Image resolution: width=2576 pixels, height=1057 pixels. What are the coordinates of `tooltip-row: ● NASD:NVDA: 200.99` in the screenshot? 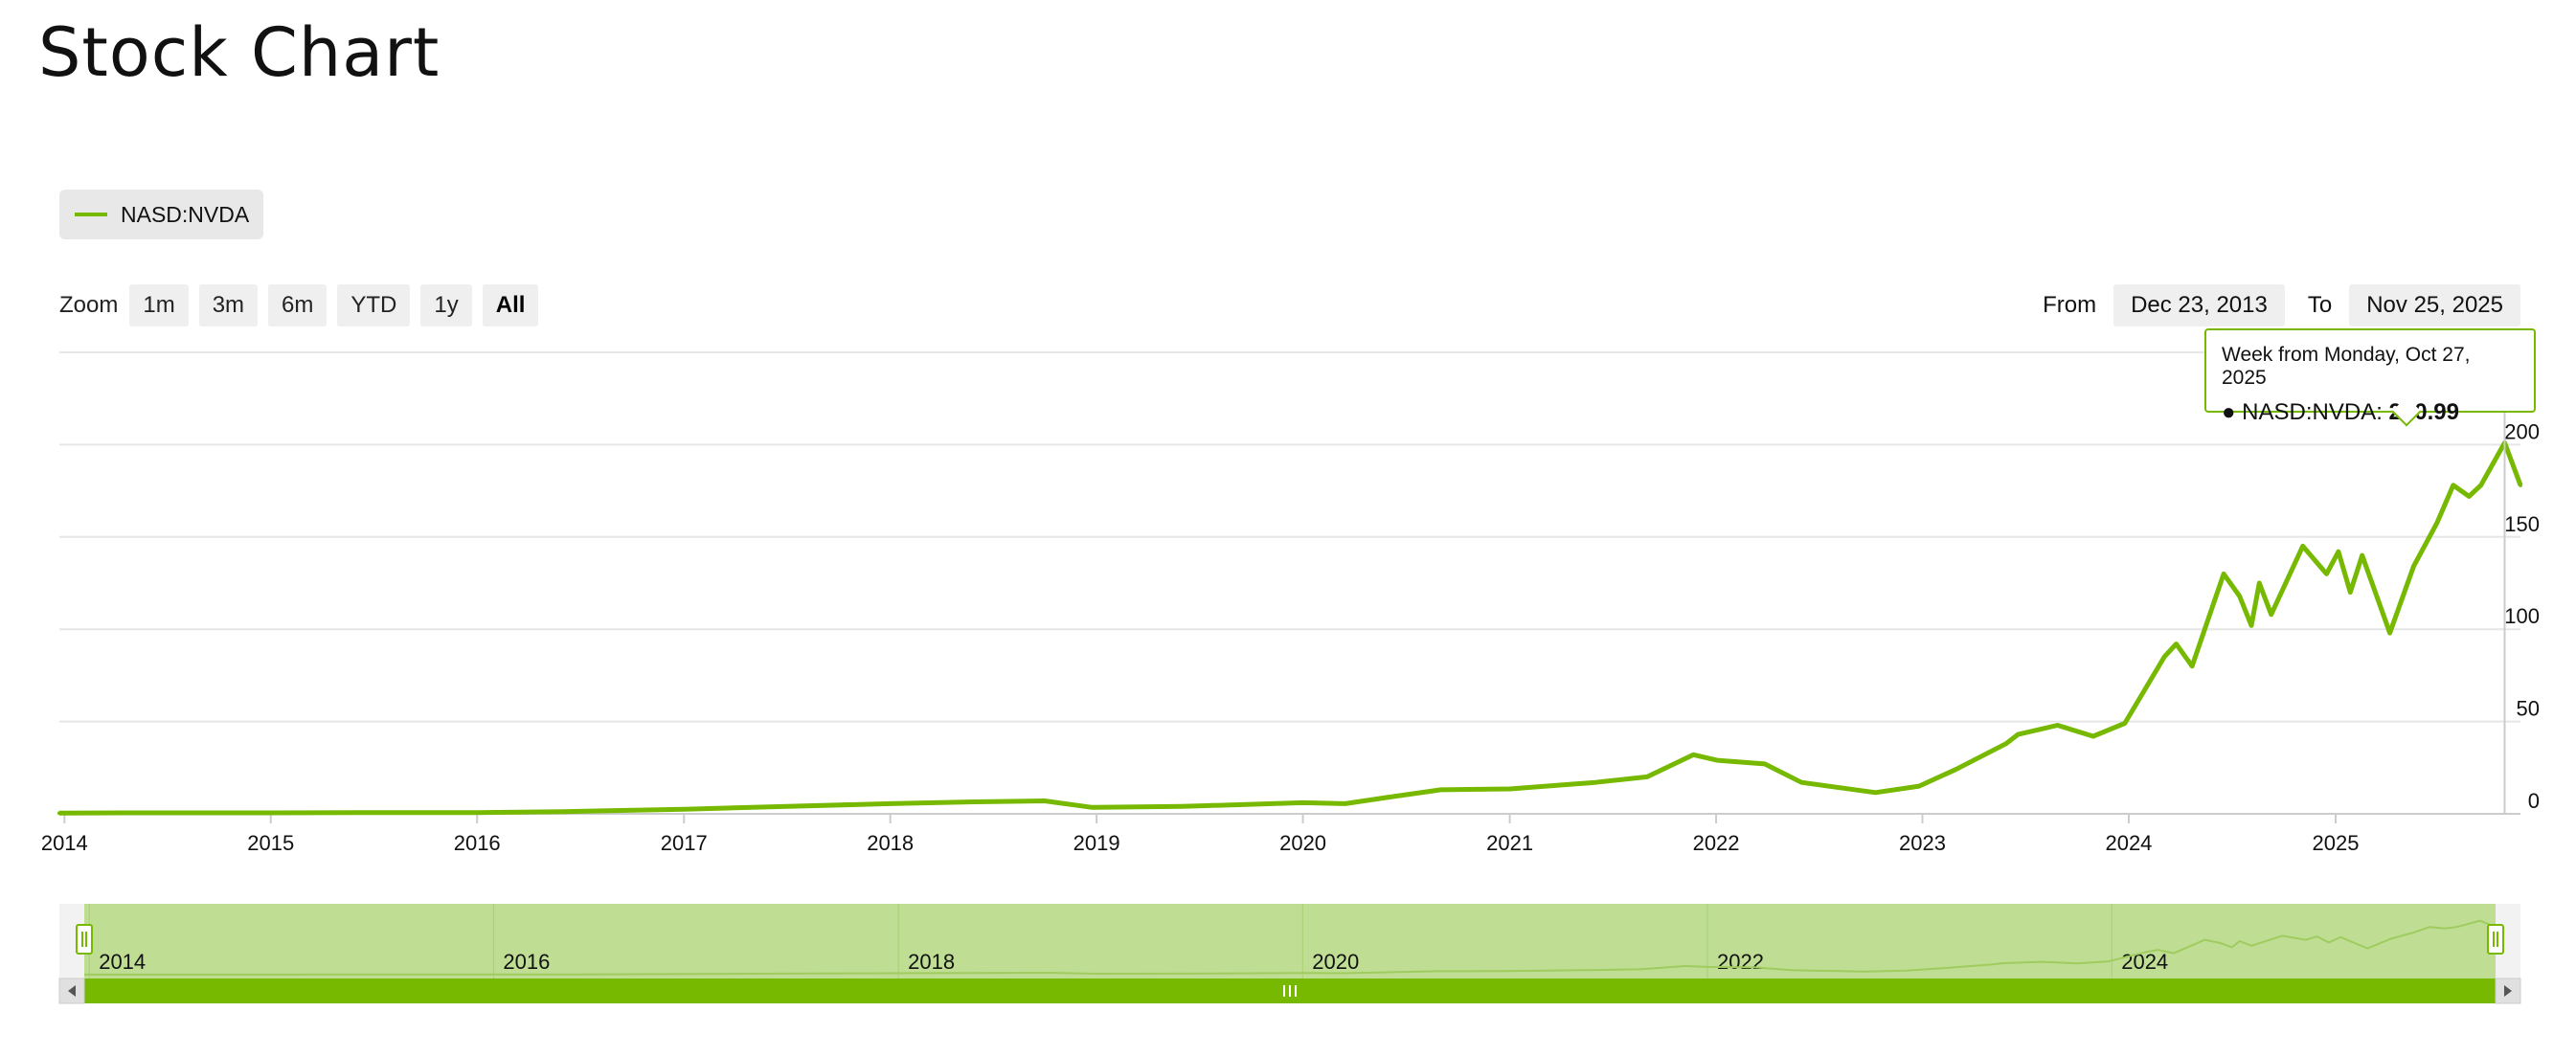 It's located at (2340, 412).